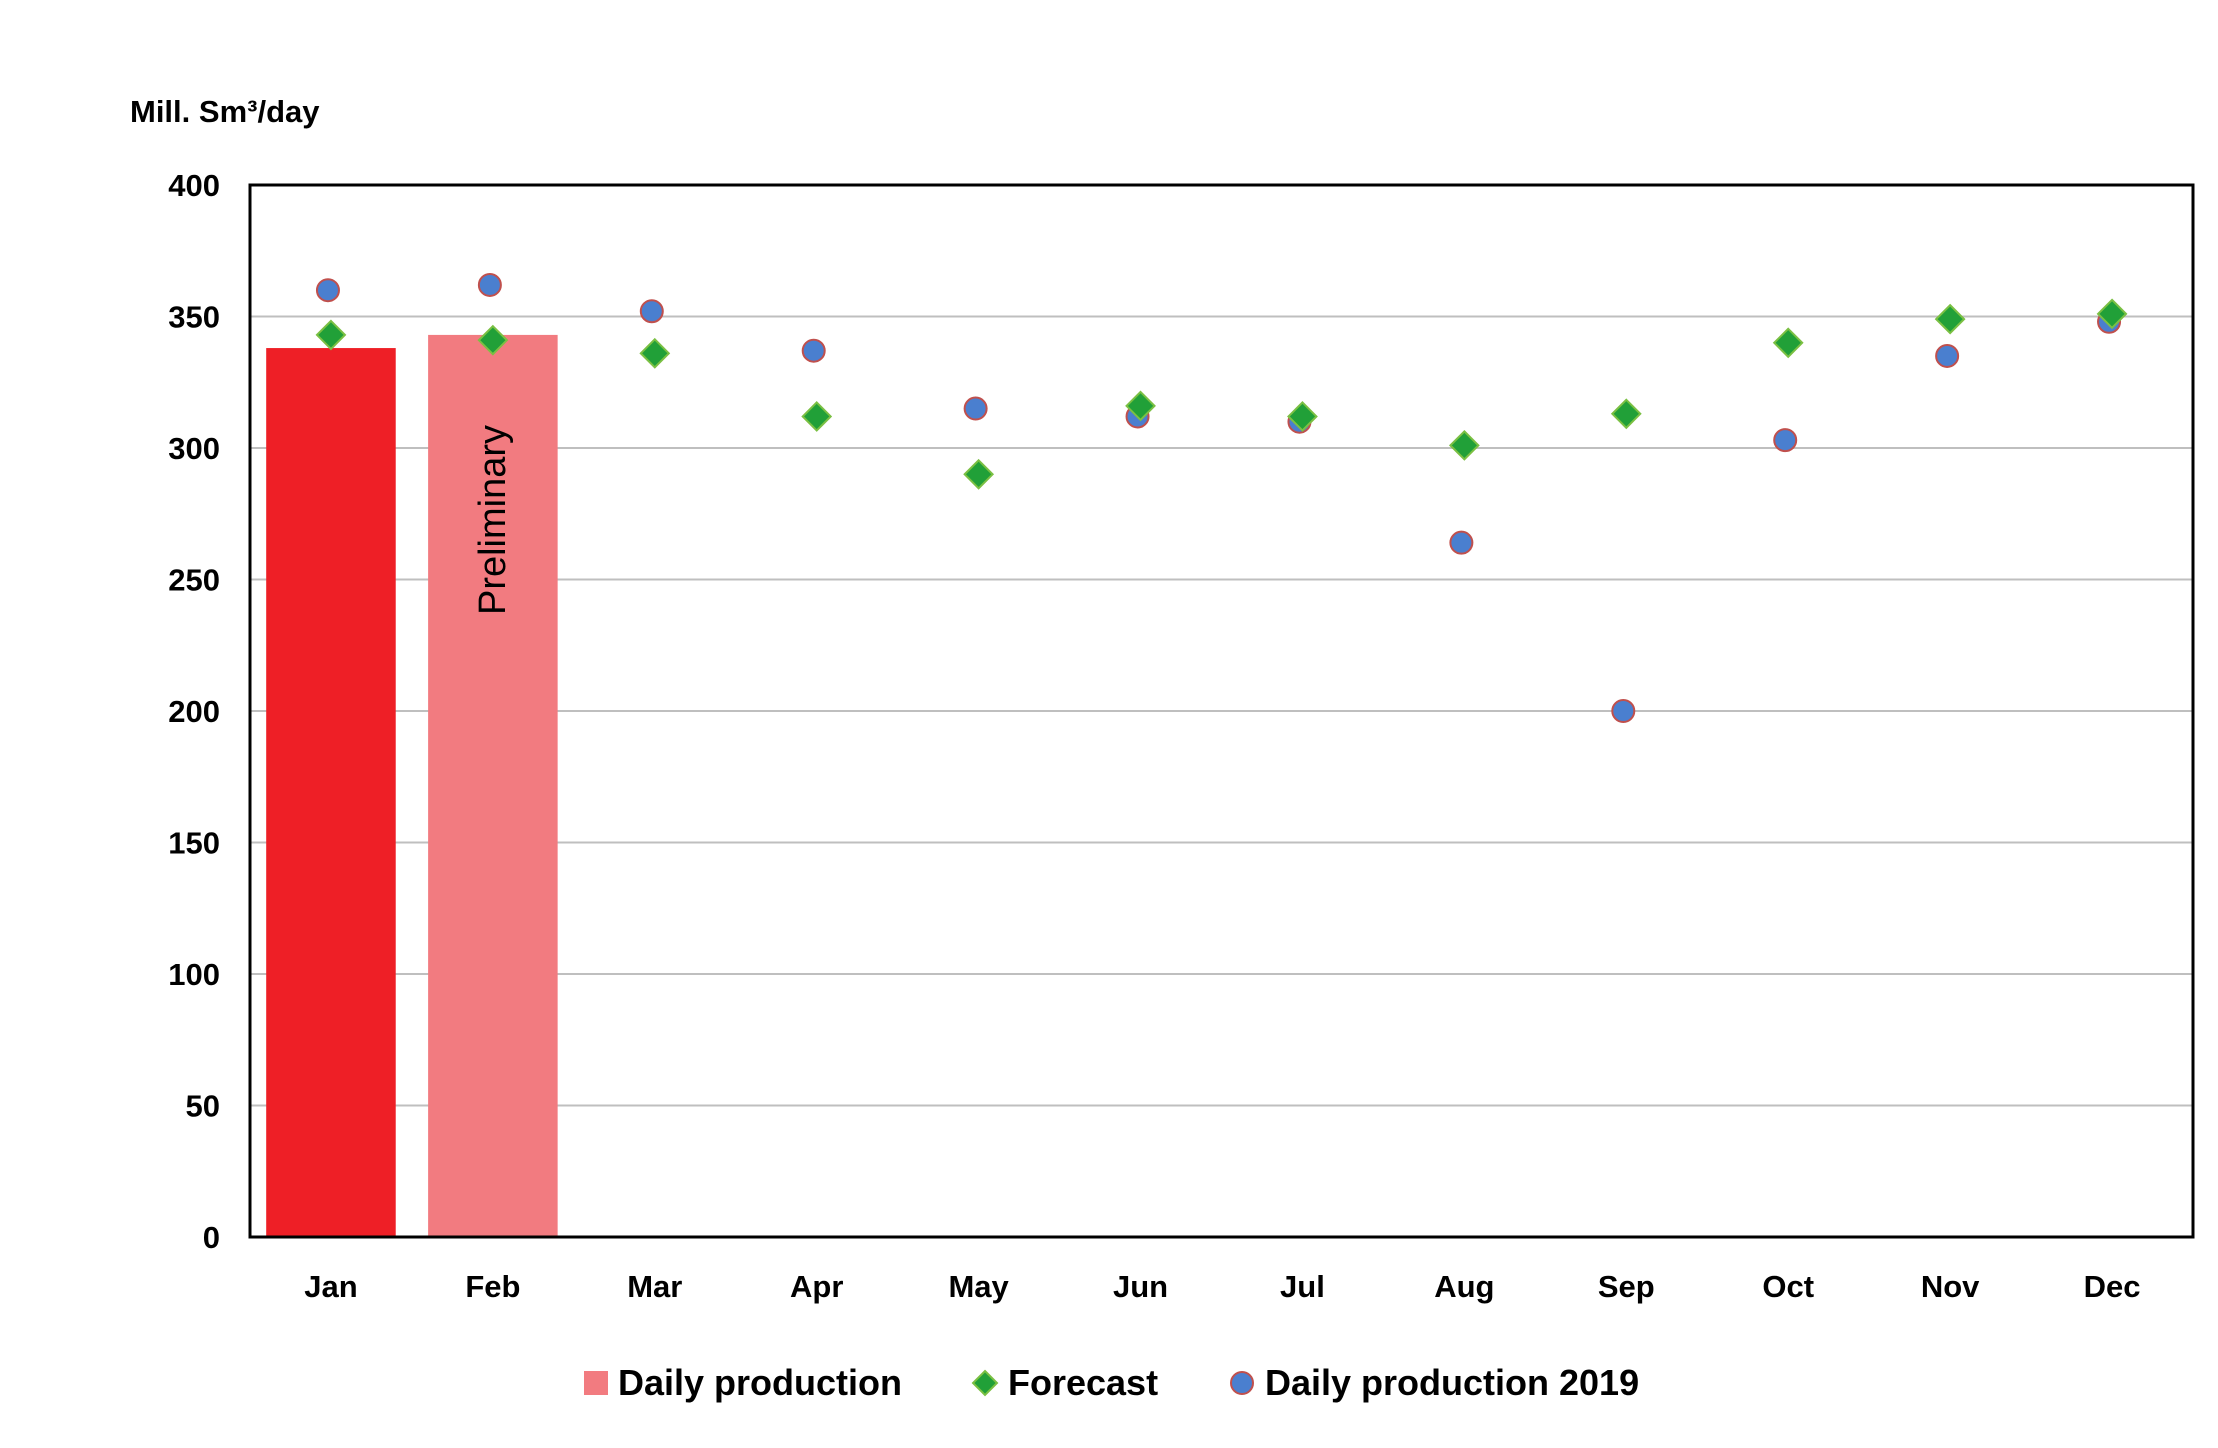 This screenshot has height=1448, width=2218. I want to click on y-axis: 0 50 100 150 200 250 300 350 400, so click(194, 711).